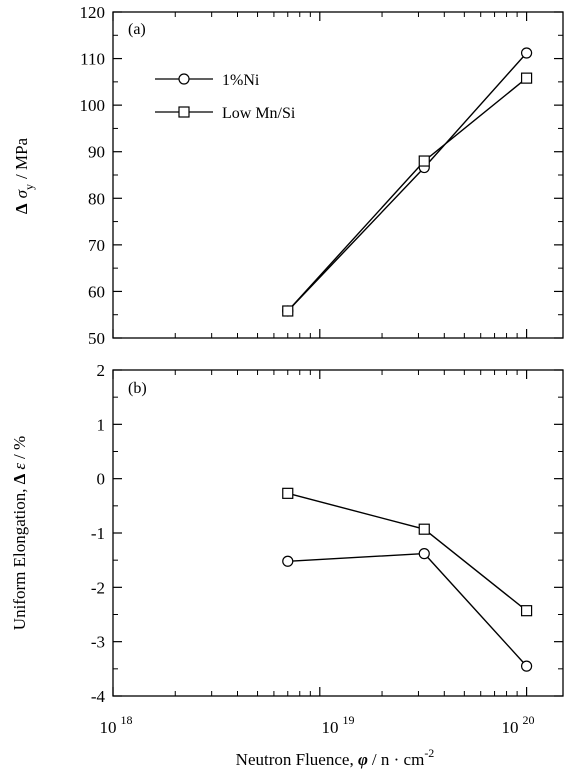 The width and height of the screenshot is (574, 773). What do you see at coordinates (184, 79) in the screenshot?
I see `legend-marker-circle` at bounding box center [184, 79].